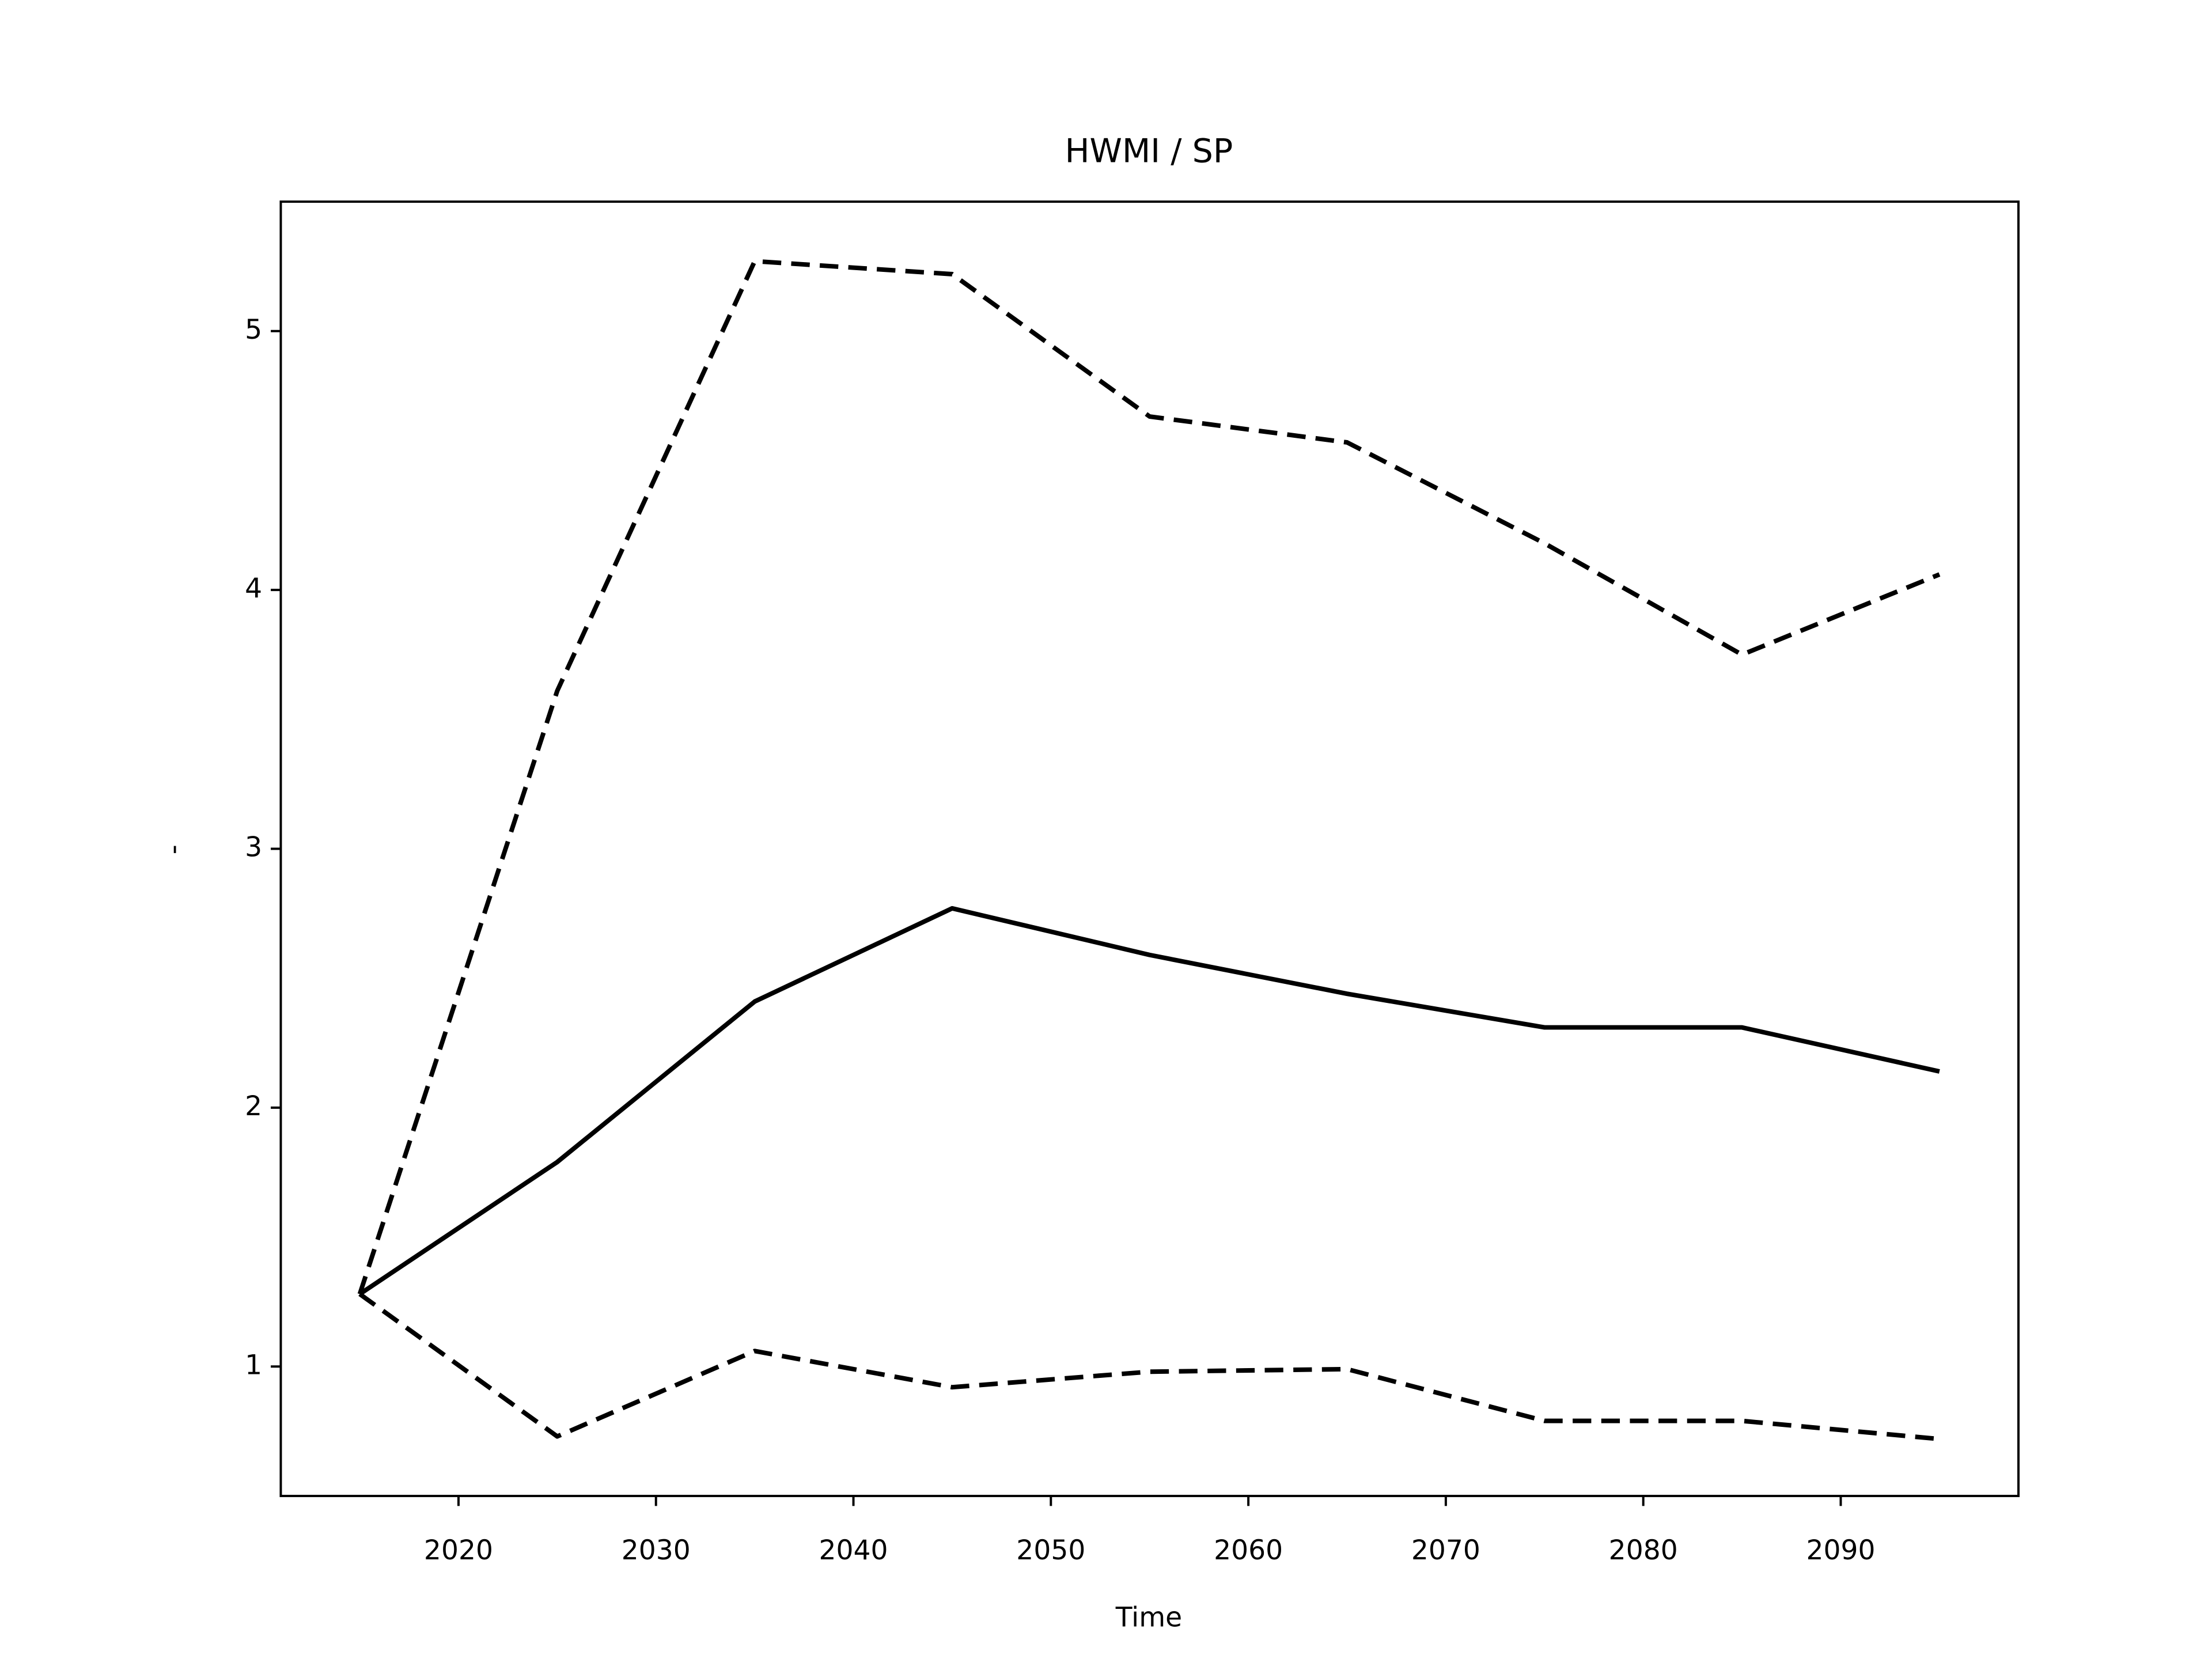 The image size is (2212, 1659). I want to click on x-tick-label: 2070, so click(1445, 1550).